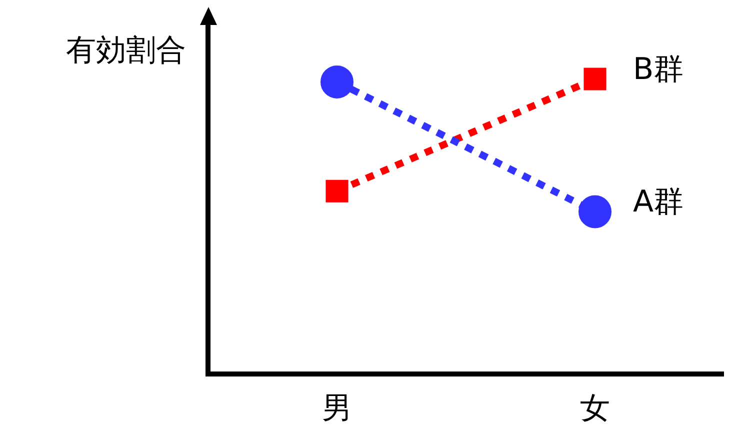 The width and height of the screenshot is (744, 446). What do you see at coordinates (126, 50) in the screenshot?
I see `y-axis-title: 有効割合` at bounding box center [126, 50].